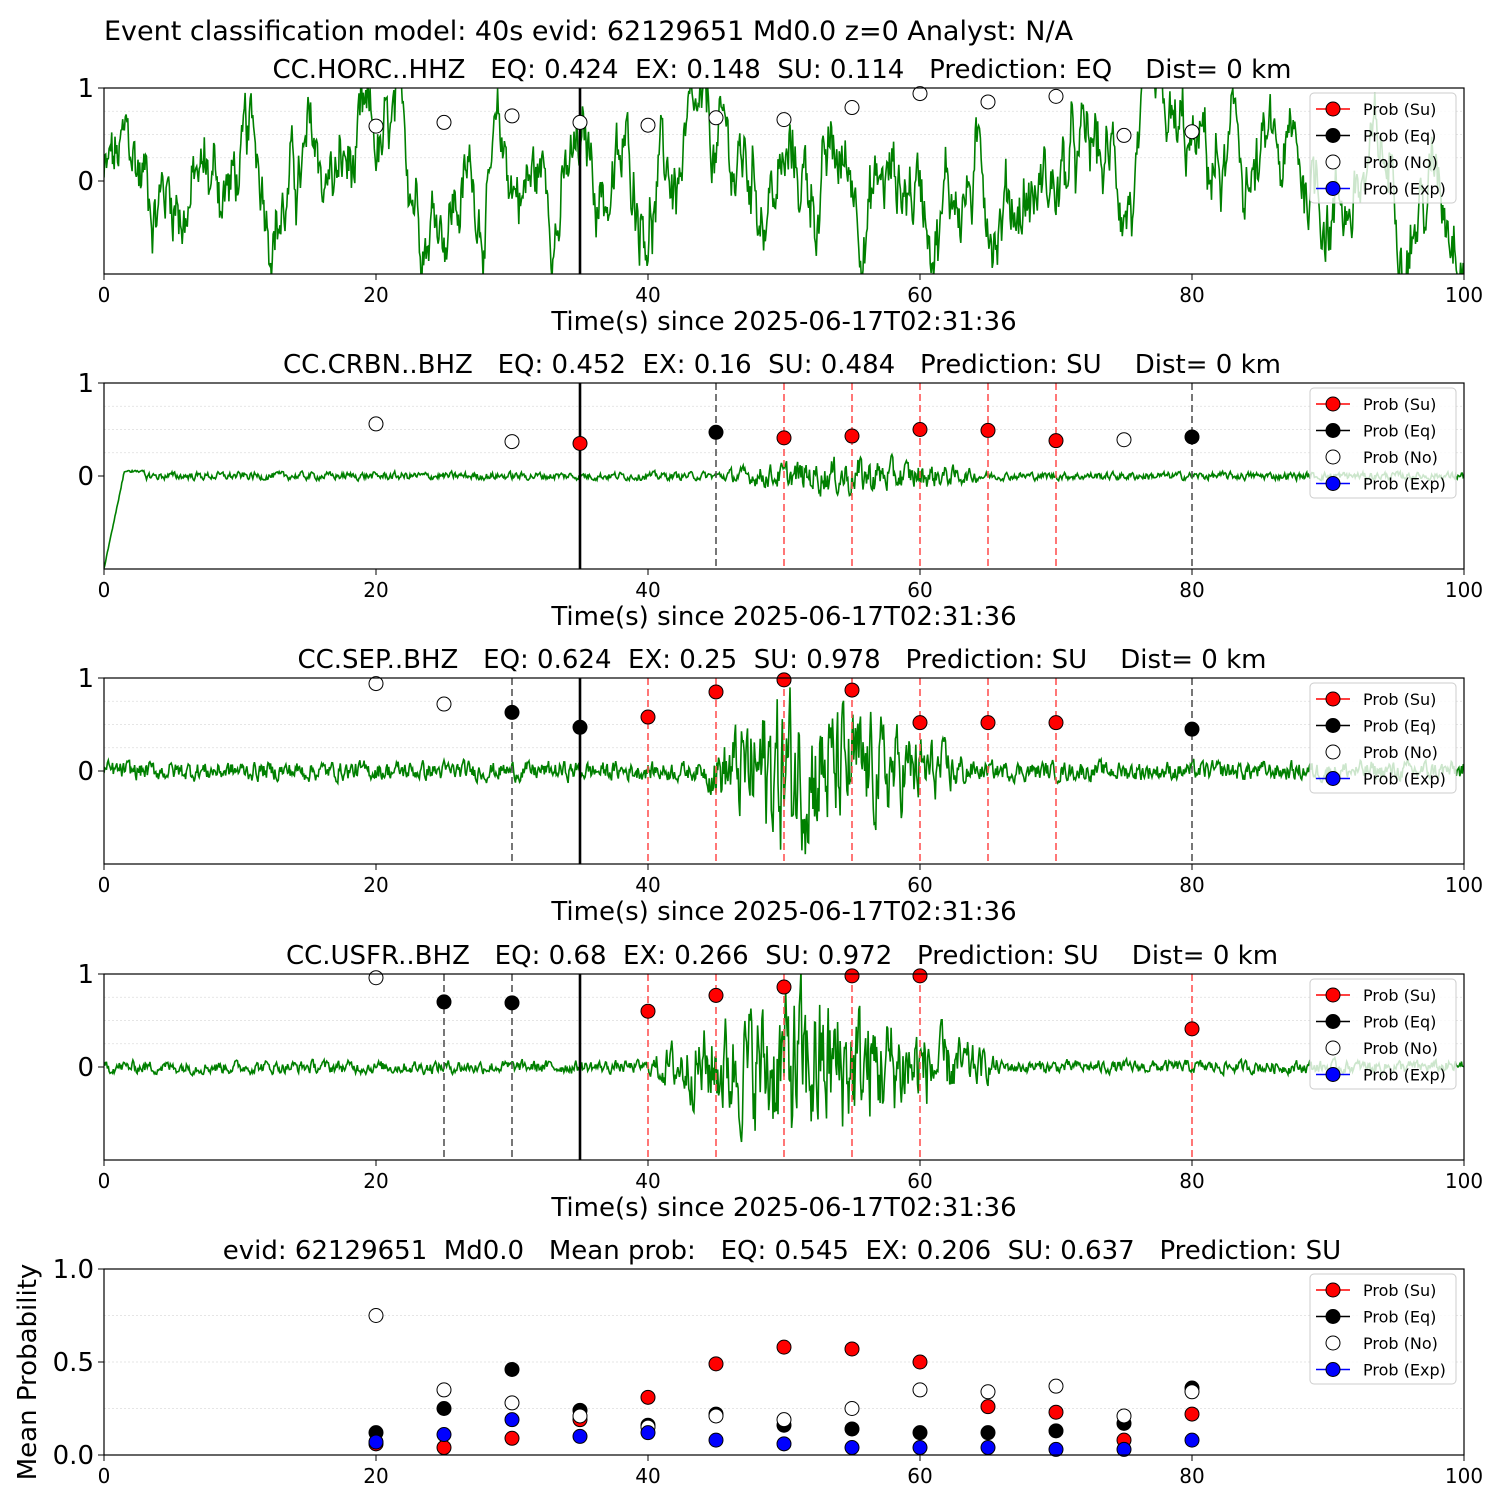 The height and width of the screenshot is (1500, 1500). What do you see at coordinates (1333, 1316) in the screenshot?
I see `legend-marker-eq` at bounding box center [1333, 1316].